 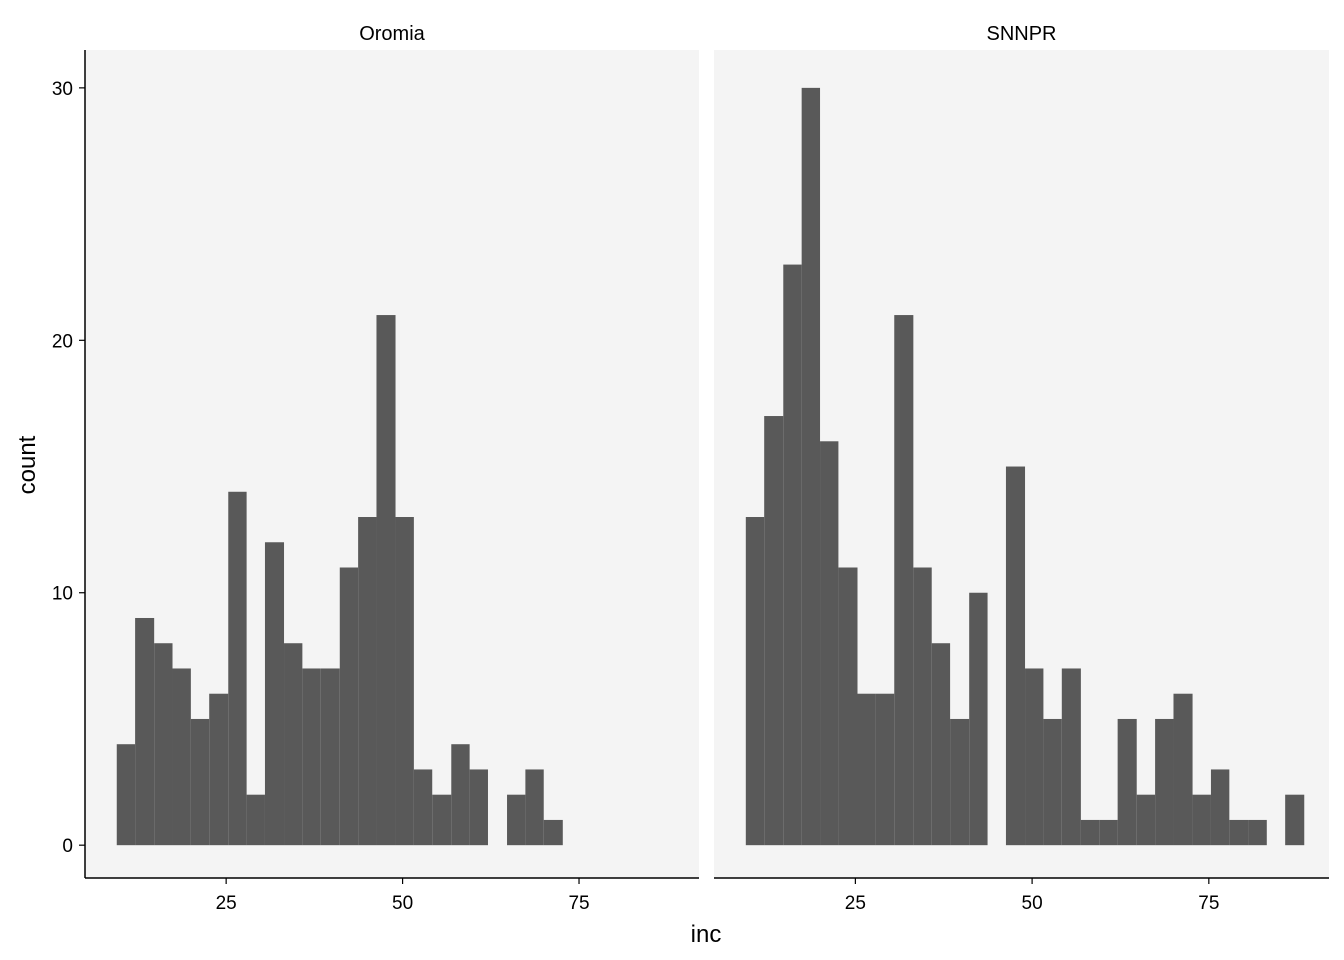 What do you see at coordinates (706, 934) in the screenshot?
I see `x-axis-title: inc` at bounding box center [706, 934].